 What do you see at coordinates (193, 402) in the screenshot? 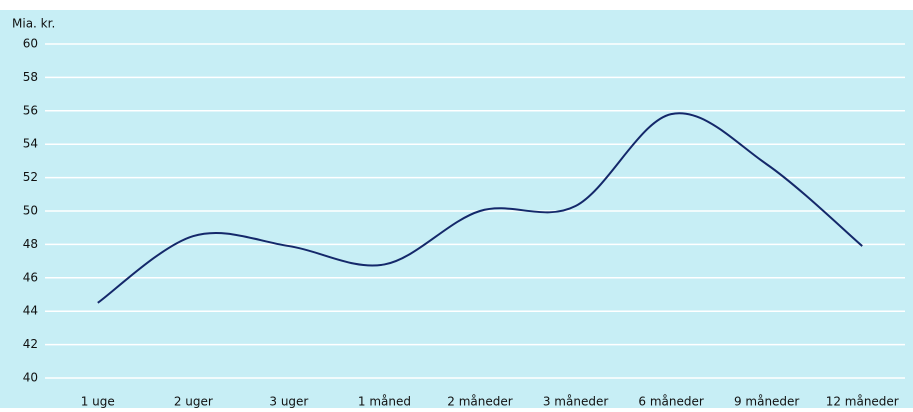
I see `x-tick-label: 2 uger` at bounding box center [193, 402].